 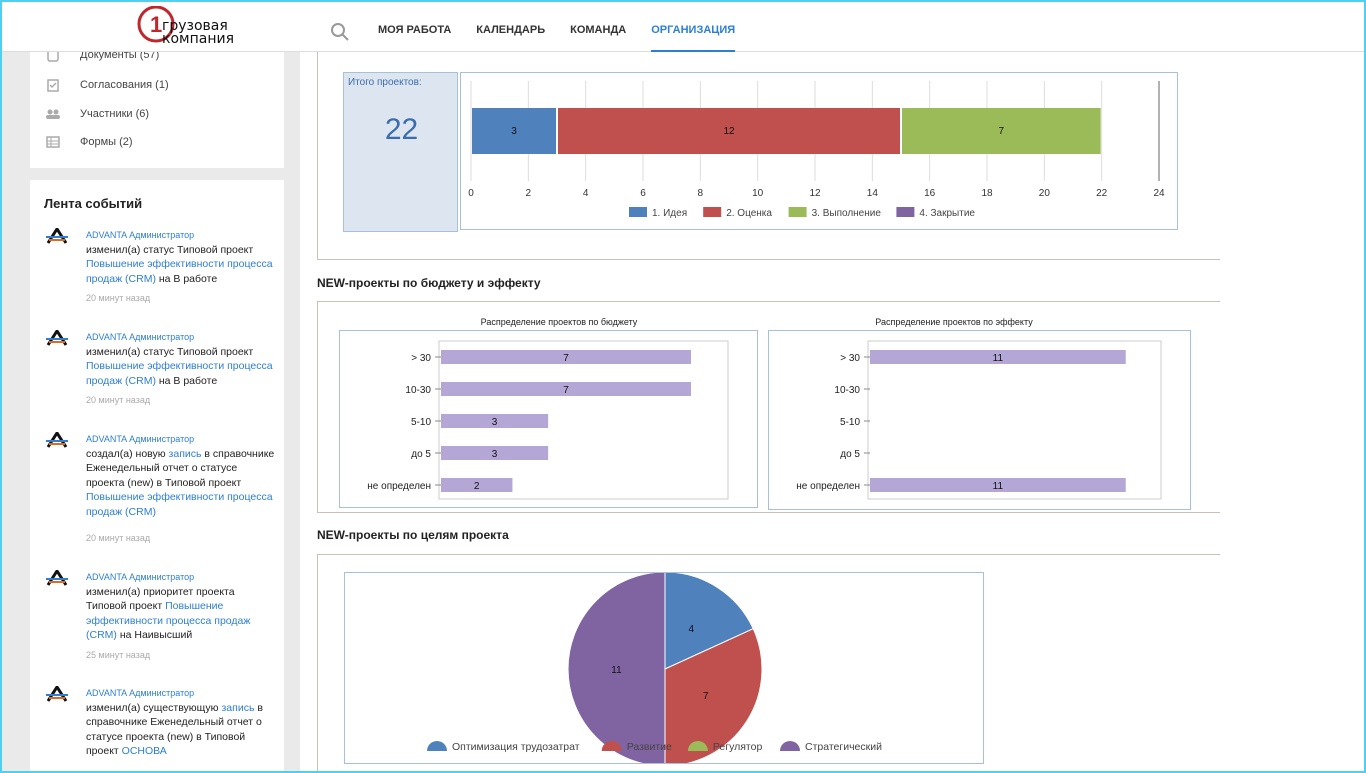 What do you see at coordinates (429, 283) in the screenshot?
I see `budget-section-title: NEW-проекты по бюджету и эффекту` at bounding box center [429, 283].